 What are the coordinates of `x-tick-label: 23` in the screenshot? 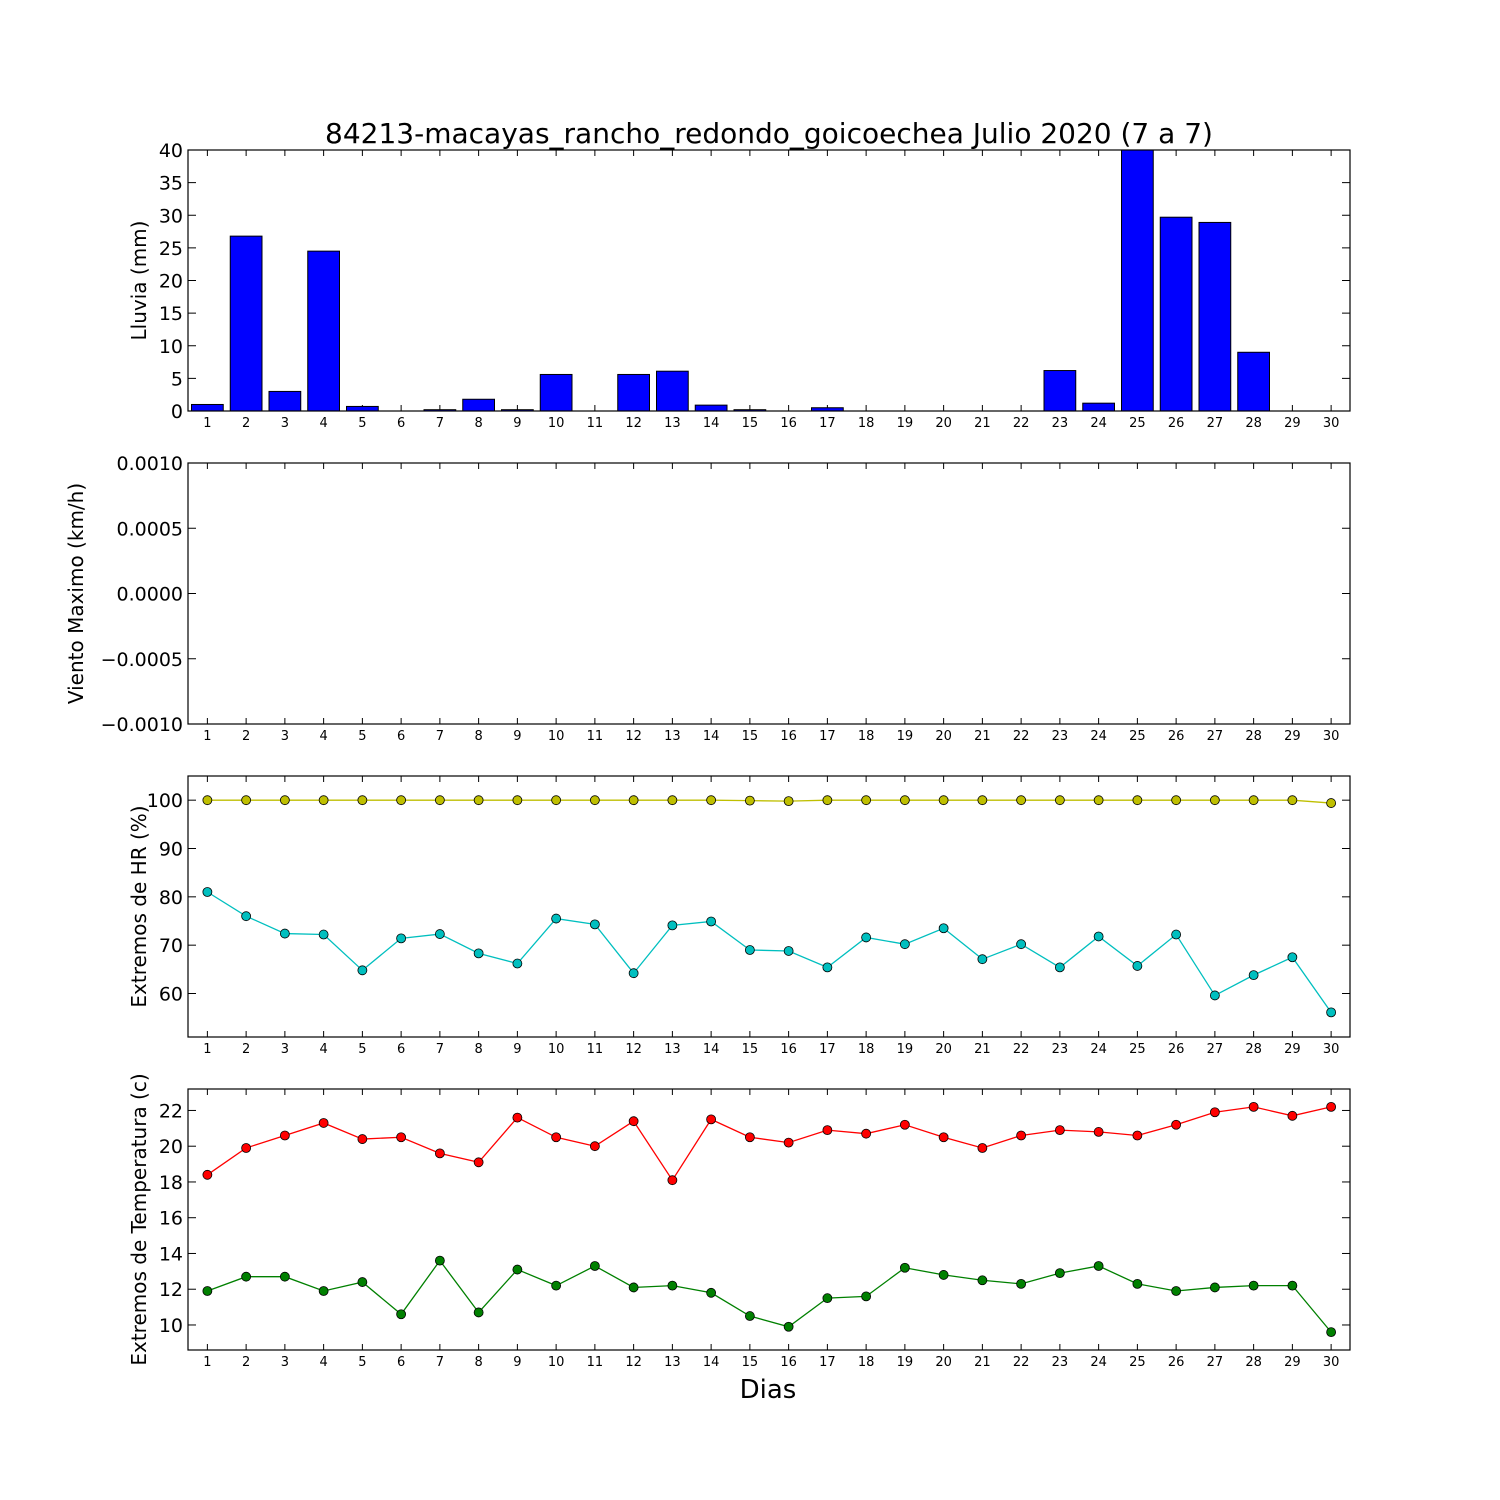 It's located at (1060, 423).